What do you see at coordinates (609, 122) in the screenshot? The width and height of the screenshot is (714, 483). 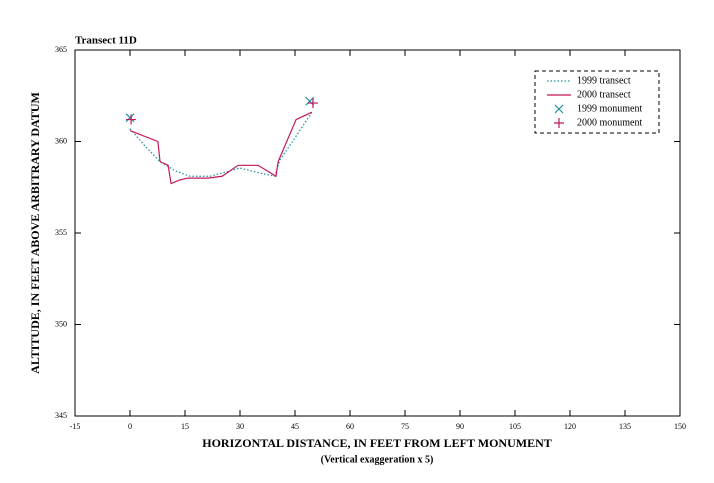 I see `legend-label: 2000 monument` at bounding box center [609, 122].